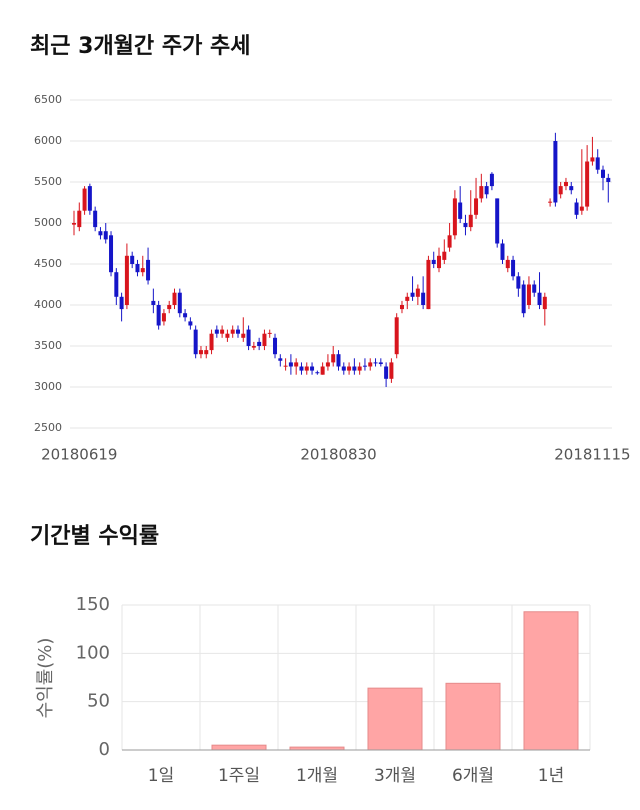 The image size is (640, 810). I want to click on y-tick-label: 6500, so click(48, 99).